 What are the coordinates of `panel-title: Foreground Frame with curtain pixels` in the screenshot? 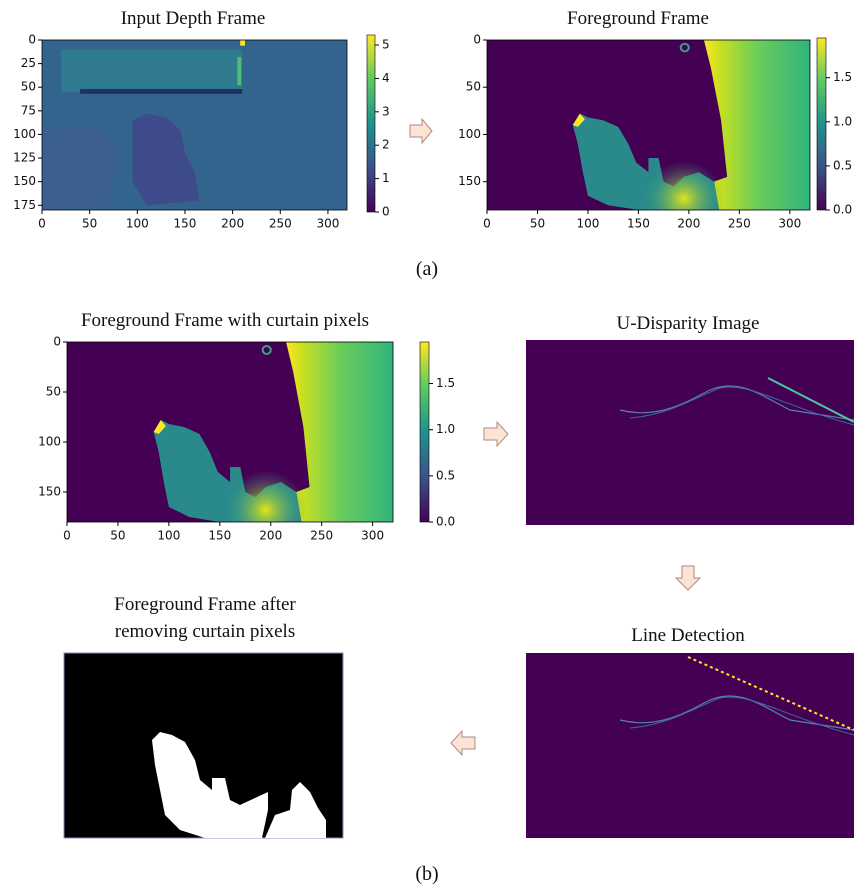 It's located at (225, 320).